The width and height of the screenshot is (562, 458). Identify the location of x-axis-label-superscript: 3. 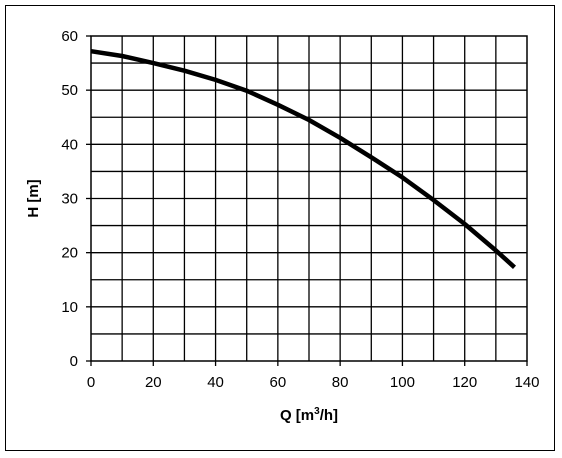
(317, 411).